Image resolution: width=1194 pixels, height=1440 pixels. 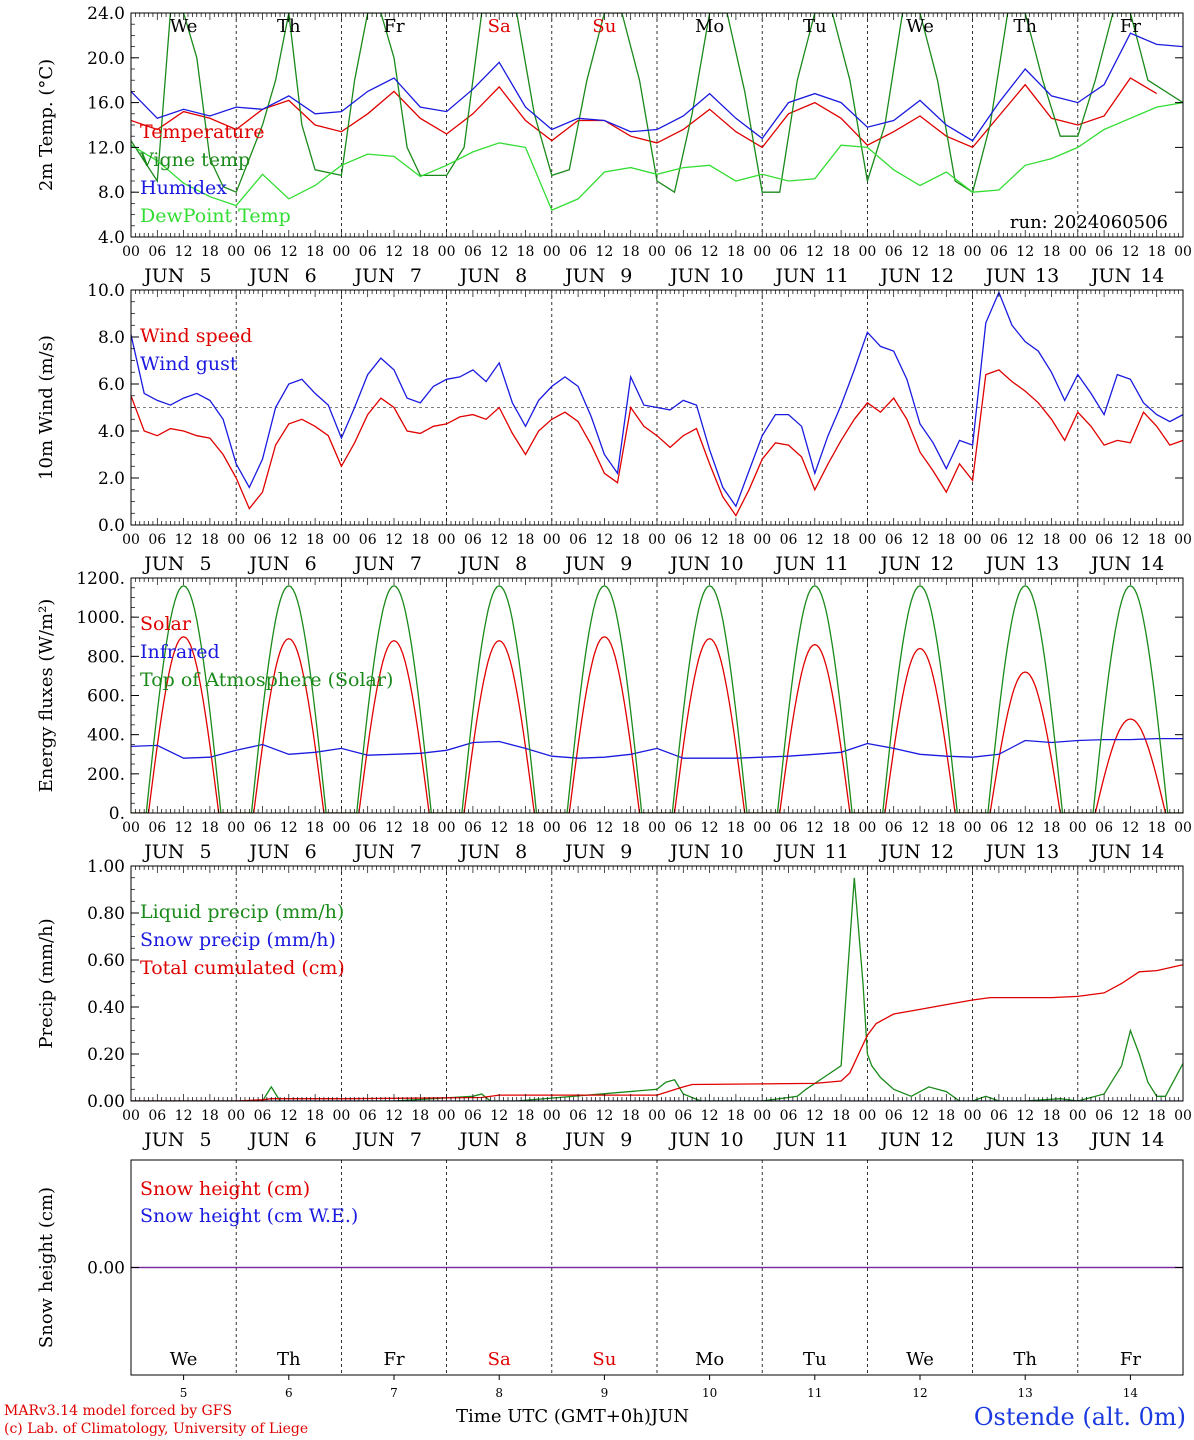 What do you see at coordinates (106, 736) in the screenshot?
I see `y-tick-label: 400.` at bounding box center [106, 736].